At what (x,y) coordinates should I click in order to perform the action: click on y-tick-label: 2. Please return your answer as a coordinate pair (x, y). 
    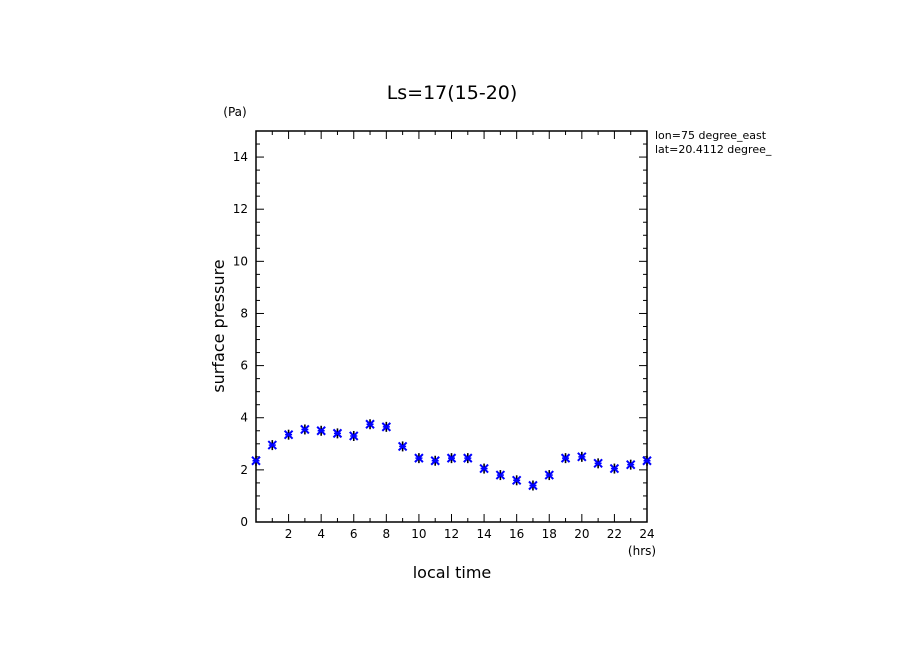
    Looking at the image, I should click on (244, 470).